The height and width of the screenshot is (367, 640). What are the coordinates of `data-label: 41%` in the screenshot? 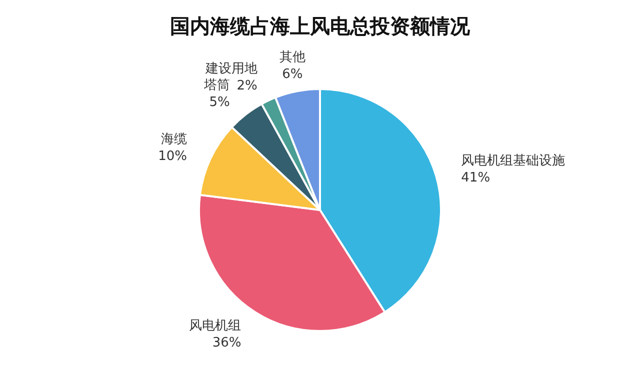 It's located at (475, 178).